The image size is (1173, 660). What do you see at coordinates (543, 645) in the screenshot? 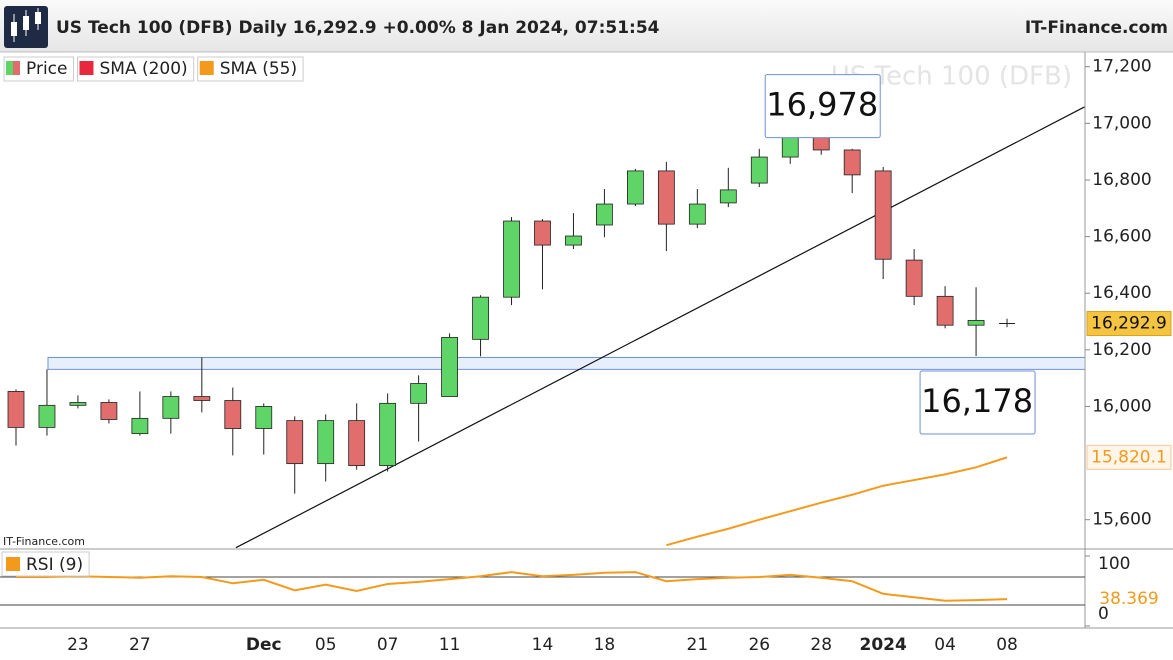
I see `x-tick-label: 14` at bounding box center [543, 645].